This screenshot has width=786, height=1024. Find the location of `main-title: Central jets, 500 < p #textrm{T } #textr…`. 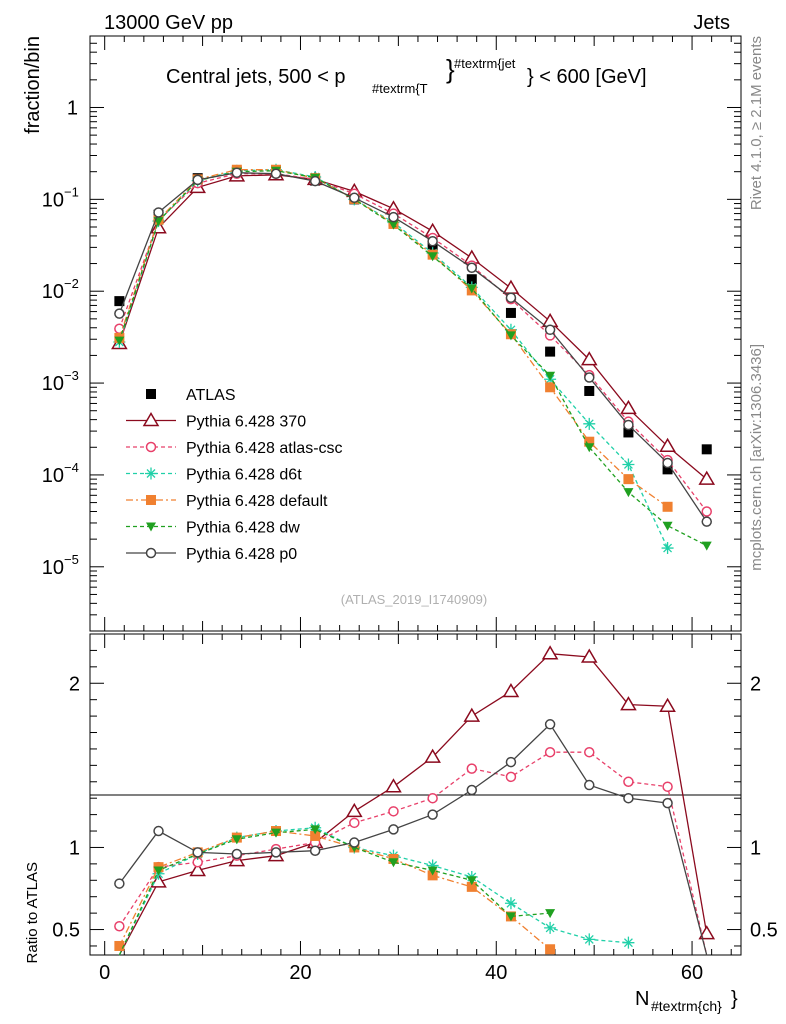

main-title: Central jets, 500 < p #textrm{T } #textr… is located at coordinates (406, 75).